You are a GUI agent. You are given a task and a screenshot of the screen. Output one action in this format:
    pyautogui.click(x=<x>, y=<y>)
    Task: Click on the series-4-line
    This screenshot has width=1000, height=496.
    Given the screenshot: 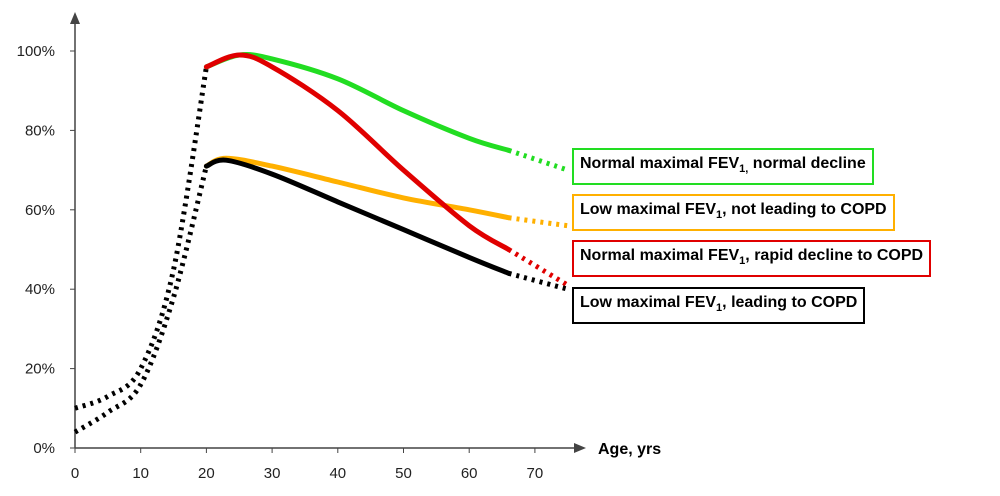 What is the action you would take?
    pyautogui.click(x=357, y=216)
    